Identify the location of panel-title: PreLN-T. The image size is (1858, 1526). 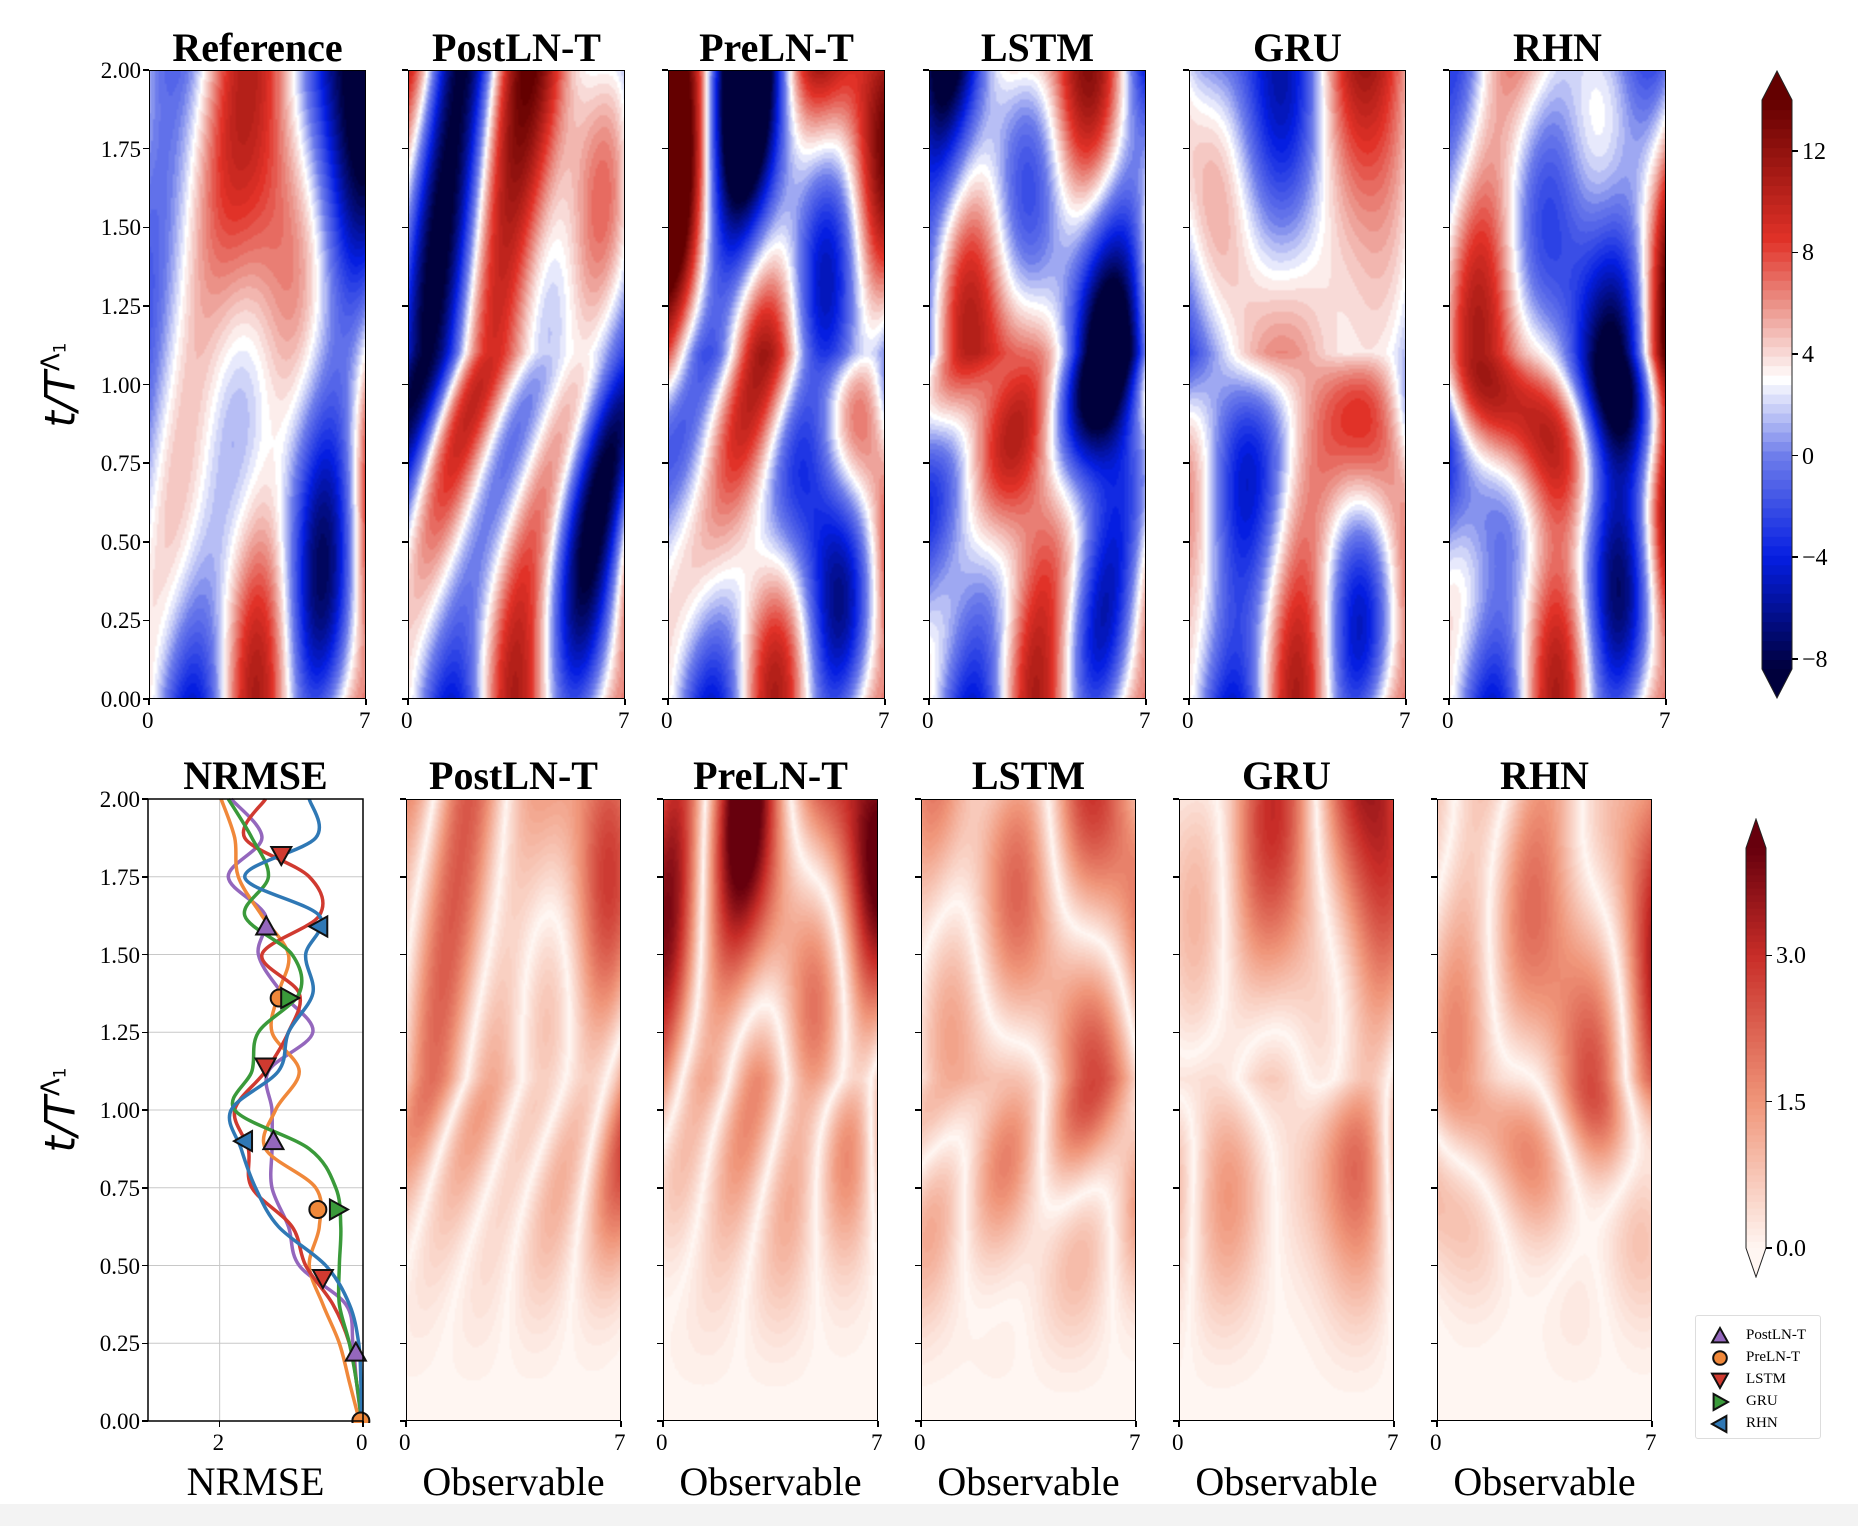
(770, 775).